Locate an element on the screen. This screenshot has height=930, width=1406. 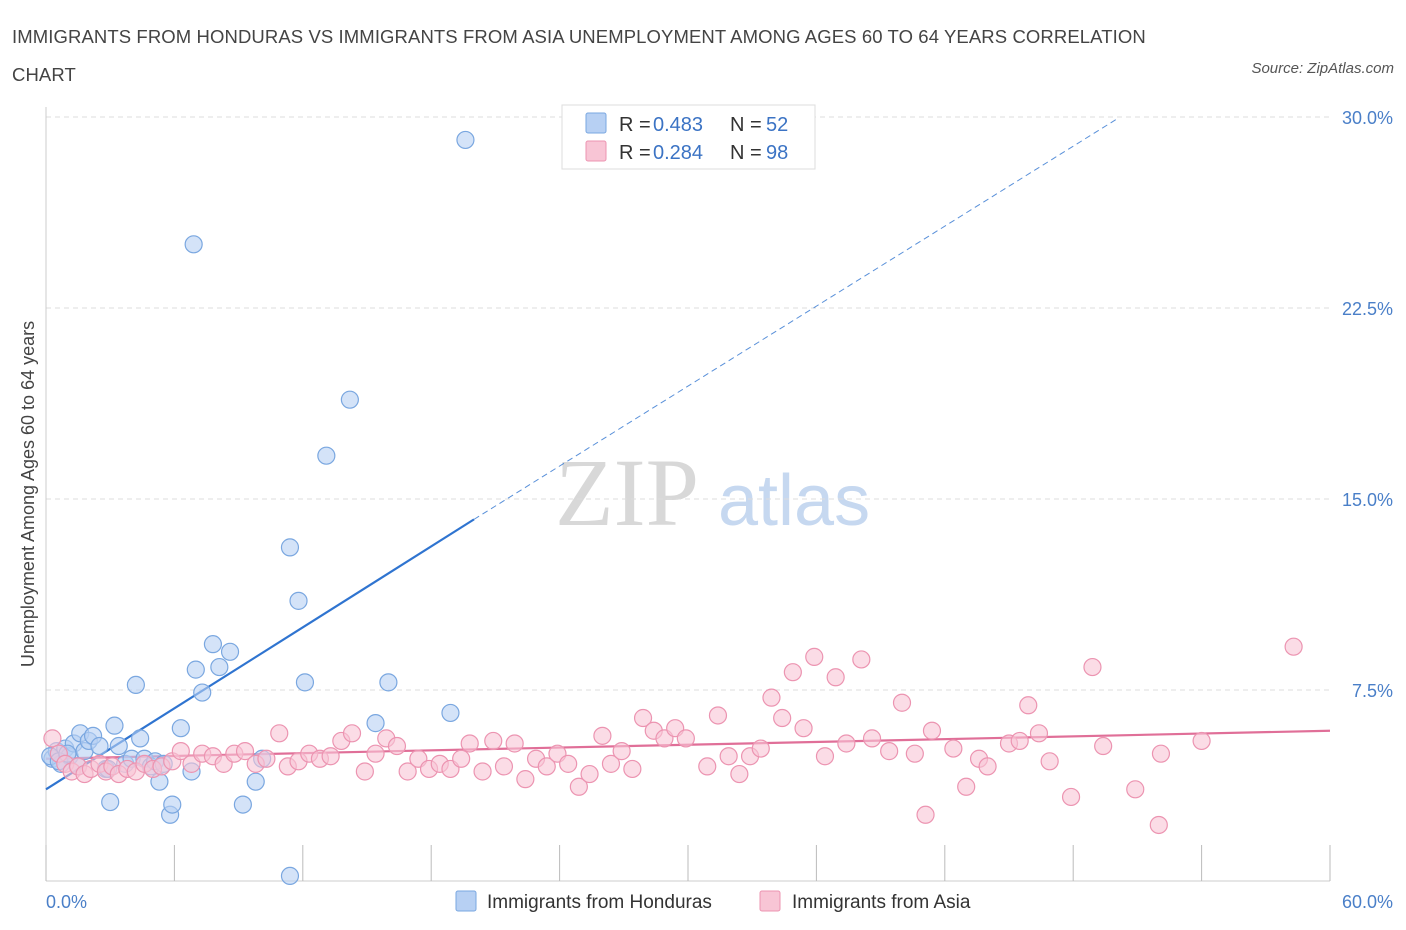
legend-swatch-honduras is located at coordinates (596, 123).